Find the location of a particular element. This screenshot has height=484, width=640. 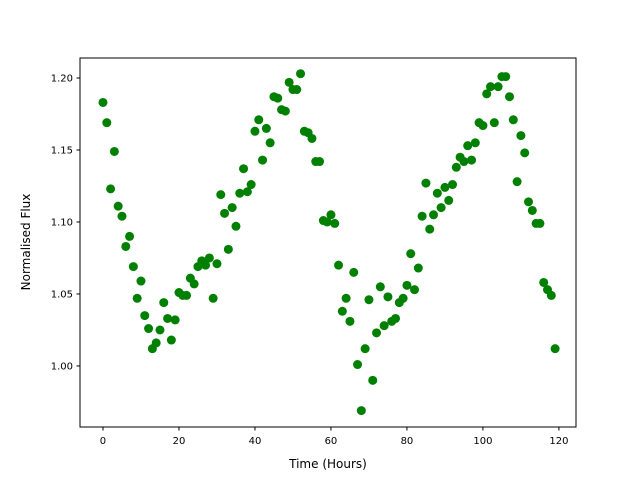

y-tick-label: 1.05 is located at coordinates (62, 294).